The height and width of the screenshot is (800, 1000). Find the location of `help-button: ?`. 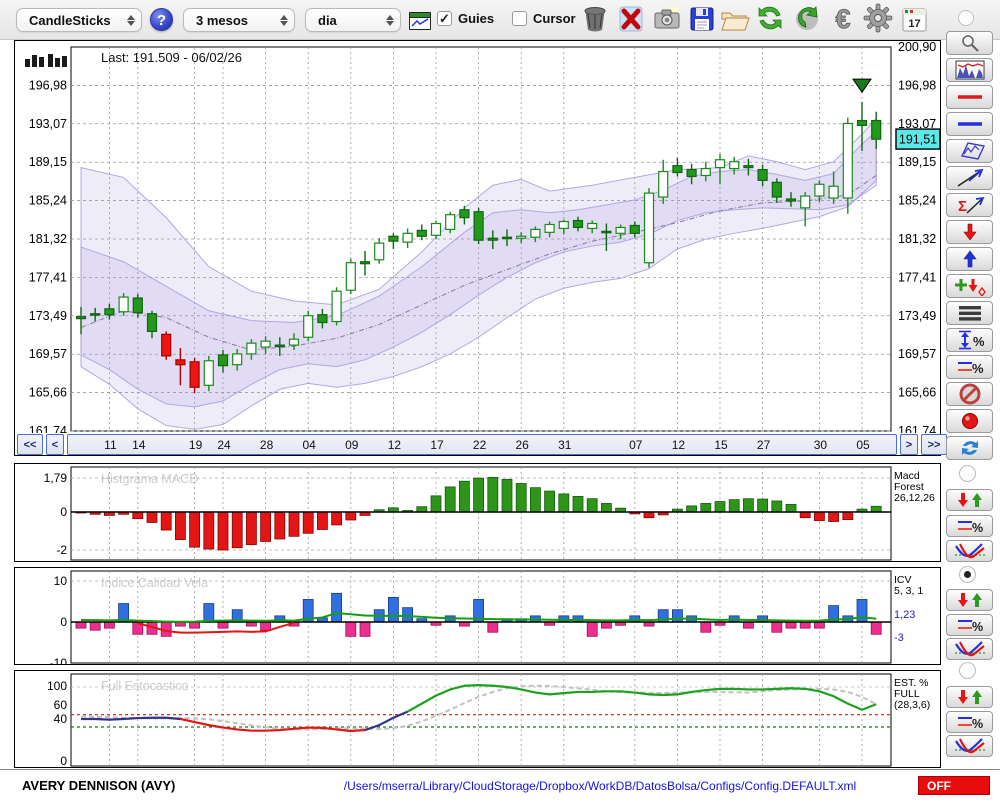

help-button: ? is located at coordinates (161, 19).